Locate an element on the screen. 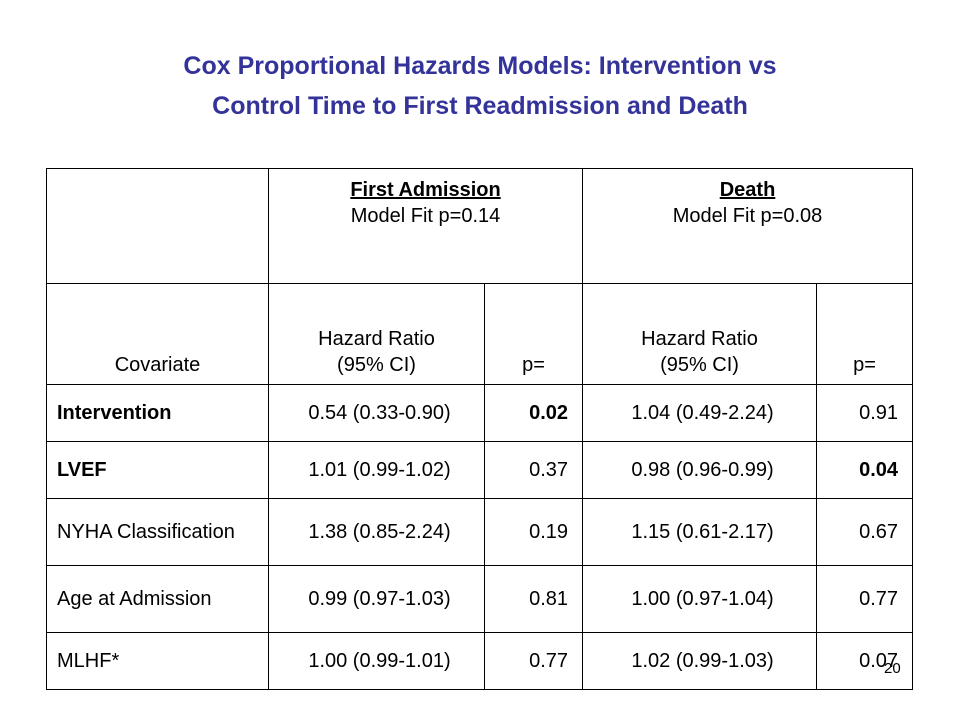 This screenshot has height=720, width=960. covariate-cell: MLHF* is located at coordinates (157, 661).